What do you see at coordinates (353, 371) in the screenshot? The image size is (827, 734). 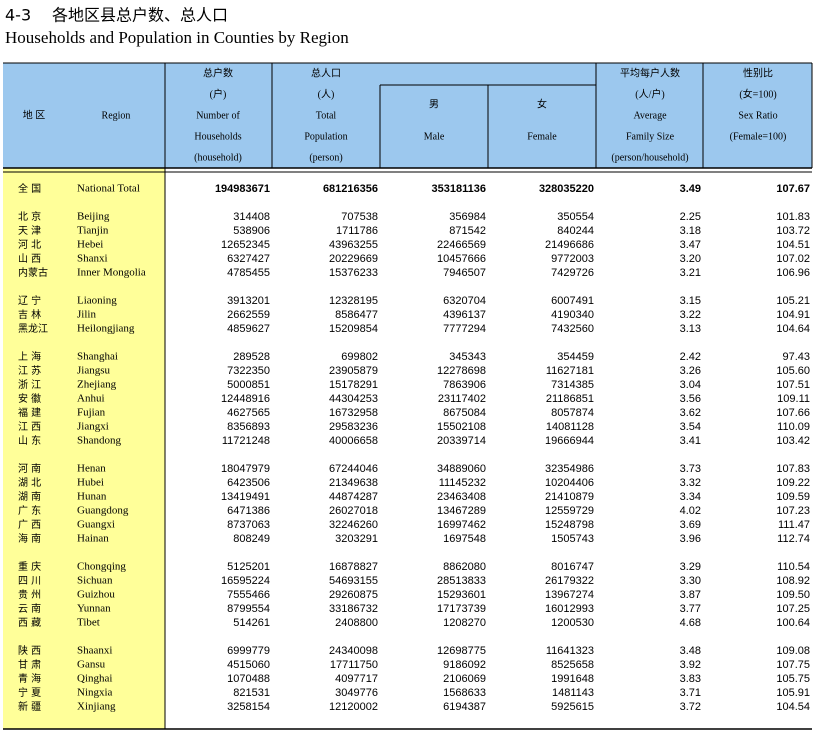 I see `cell-value: 23905879` at bounding box center [353, 371].